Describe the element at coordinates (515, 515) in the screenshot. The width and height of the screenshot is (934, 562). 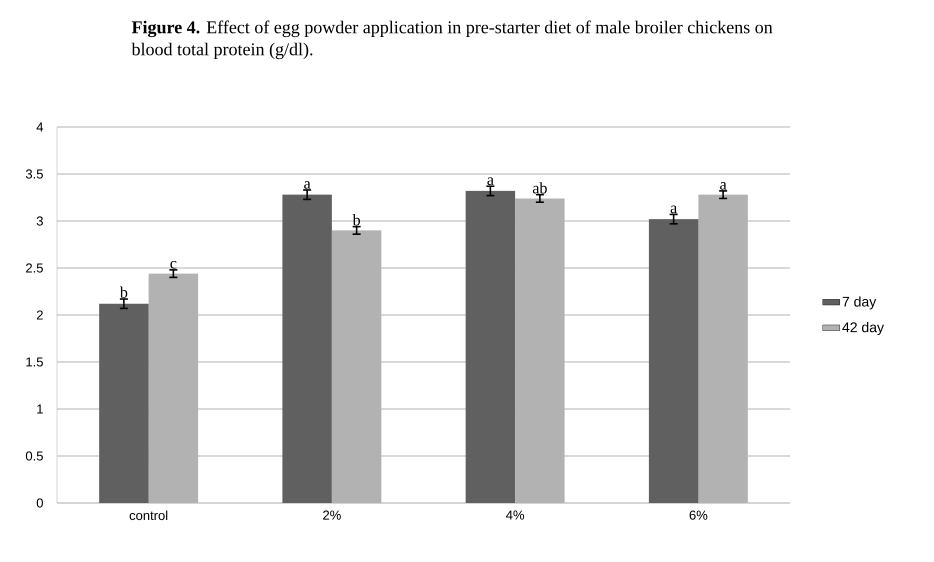
I see `x-tick-label: 4%` at that location.